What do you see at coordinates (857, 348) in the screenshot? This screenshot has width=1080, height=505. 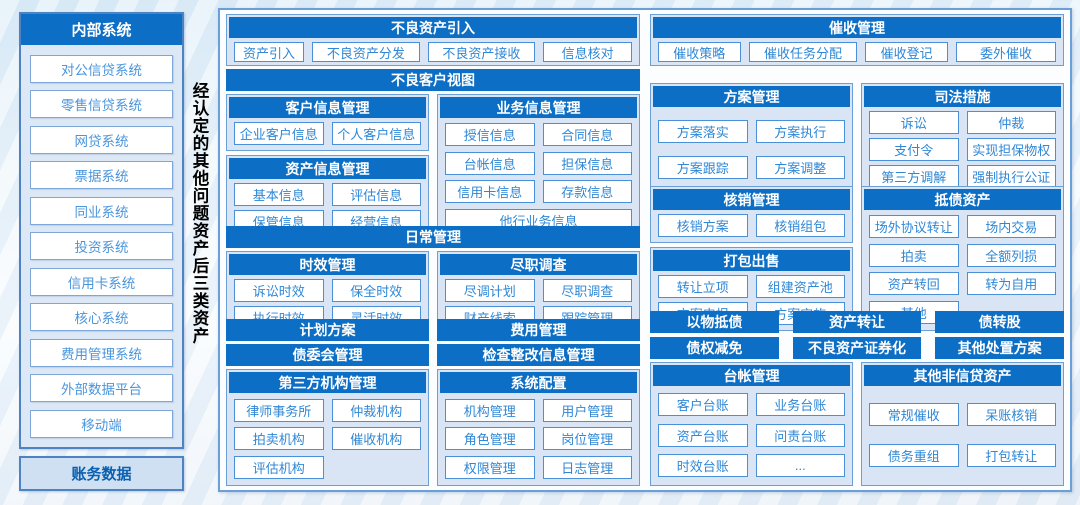 I see `module-bar-npl-securitization: 不良资产证券化` at bounding box center [857, 348].